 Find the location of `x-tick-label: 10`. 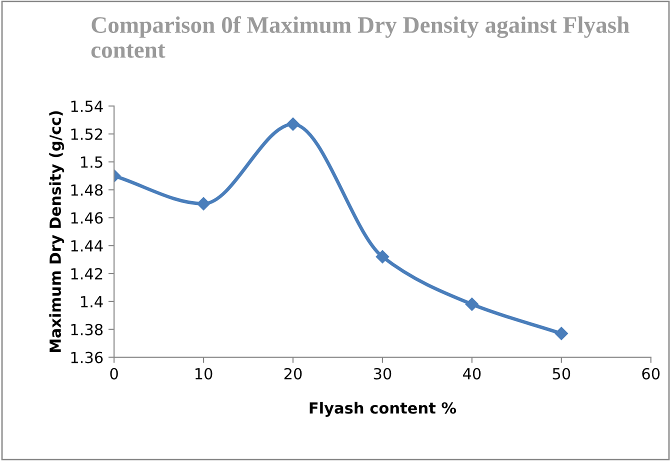

x-tick-label: 10 is located at coordinates (203, 374).